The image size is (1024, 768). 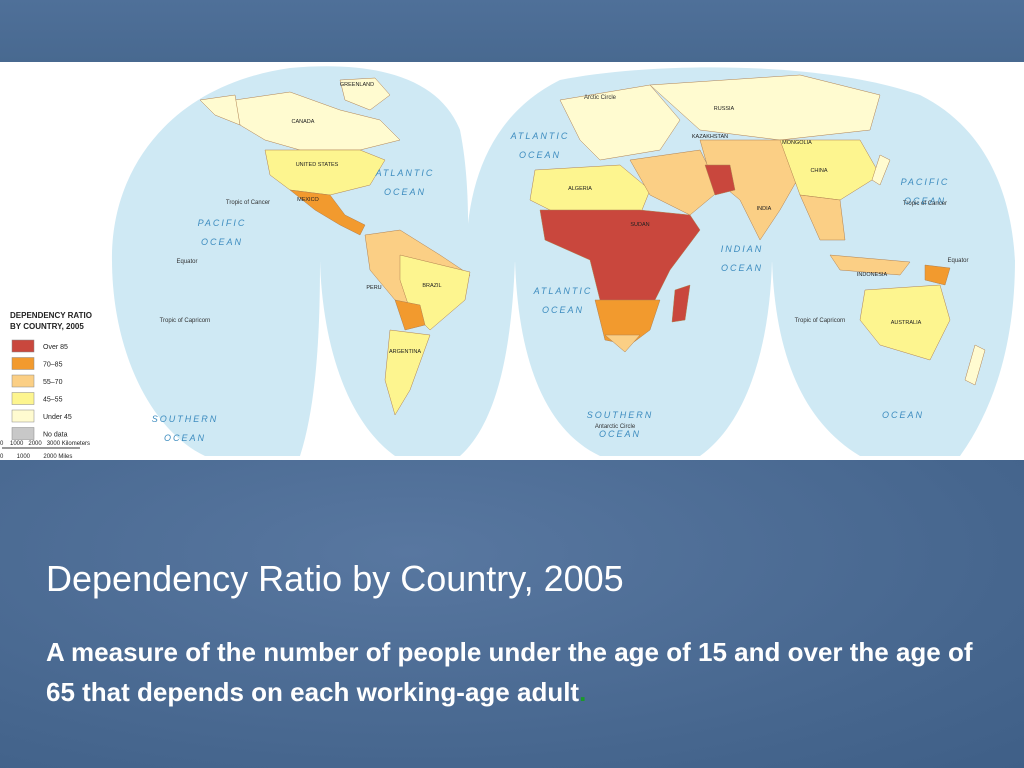 What do you see at coordinates (373, 288) in the screenshot?
I see `country-label: PERU` at bounding box center [373, 288].